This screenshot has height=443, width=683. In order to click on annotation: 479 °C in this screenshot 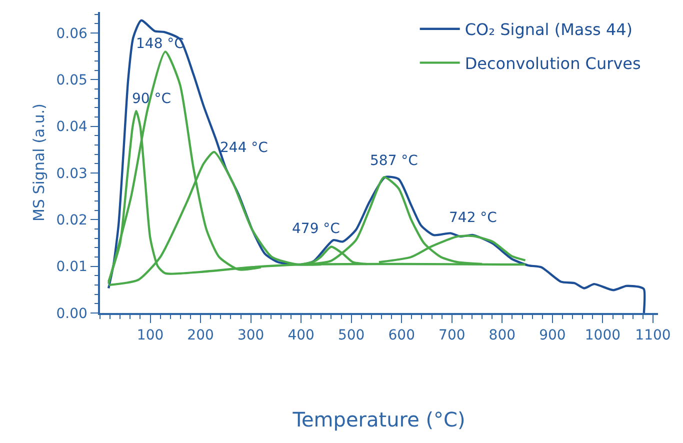, I will do `click(316, 229)`.